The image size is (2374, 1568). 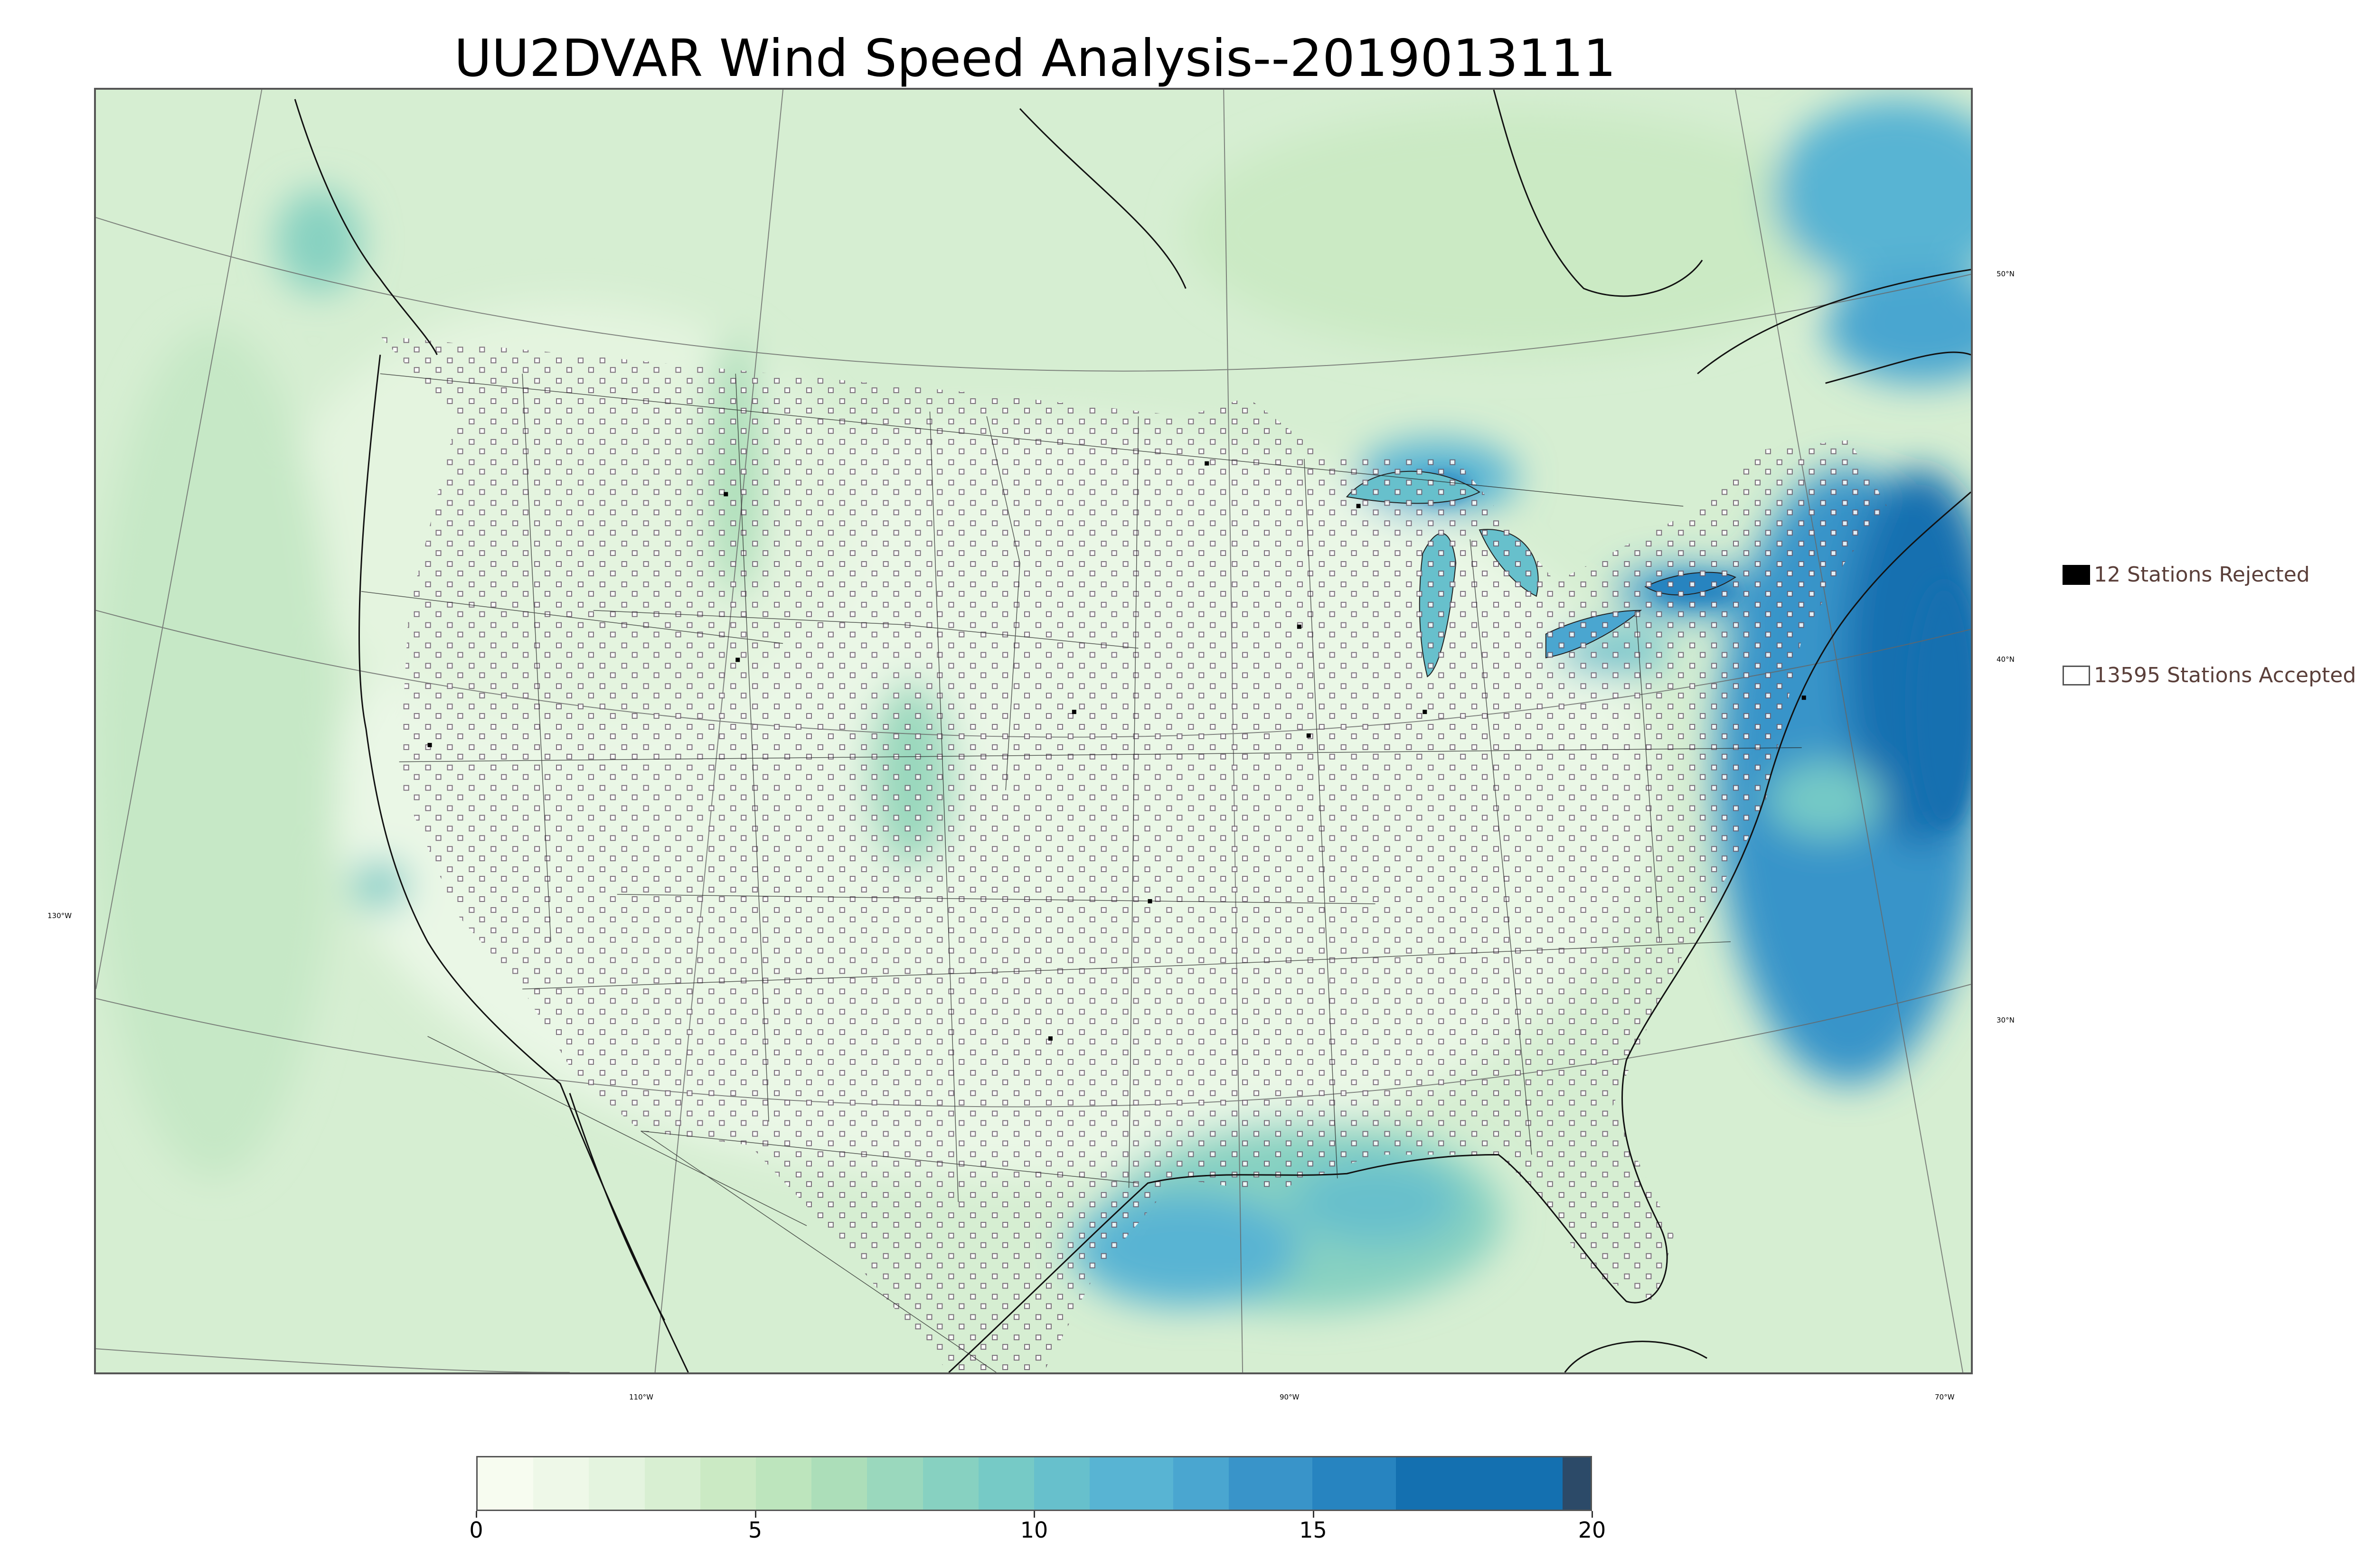 What do you see at coordinates (1034, 1530) in the screenshot?
I see `colorbar-tick-label: 10` at bounding box center [1034, 1530].